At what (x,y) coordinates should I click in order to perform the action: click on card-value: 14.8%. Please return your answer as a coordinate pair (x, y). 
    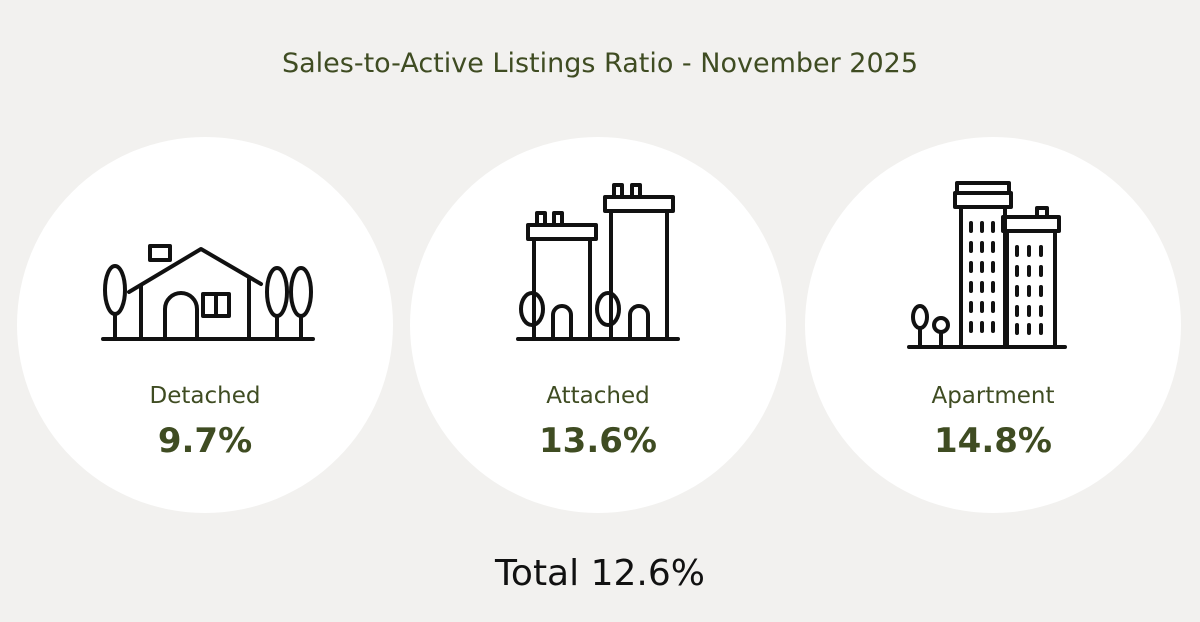
    Looking at the image, I should click on (993, 441).